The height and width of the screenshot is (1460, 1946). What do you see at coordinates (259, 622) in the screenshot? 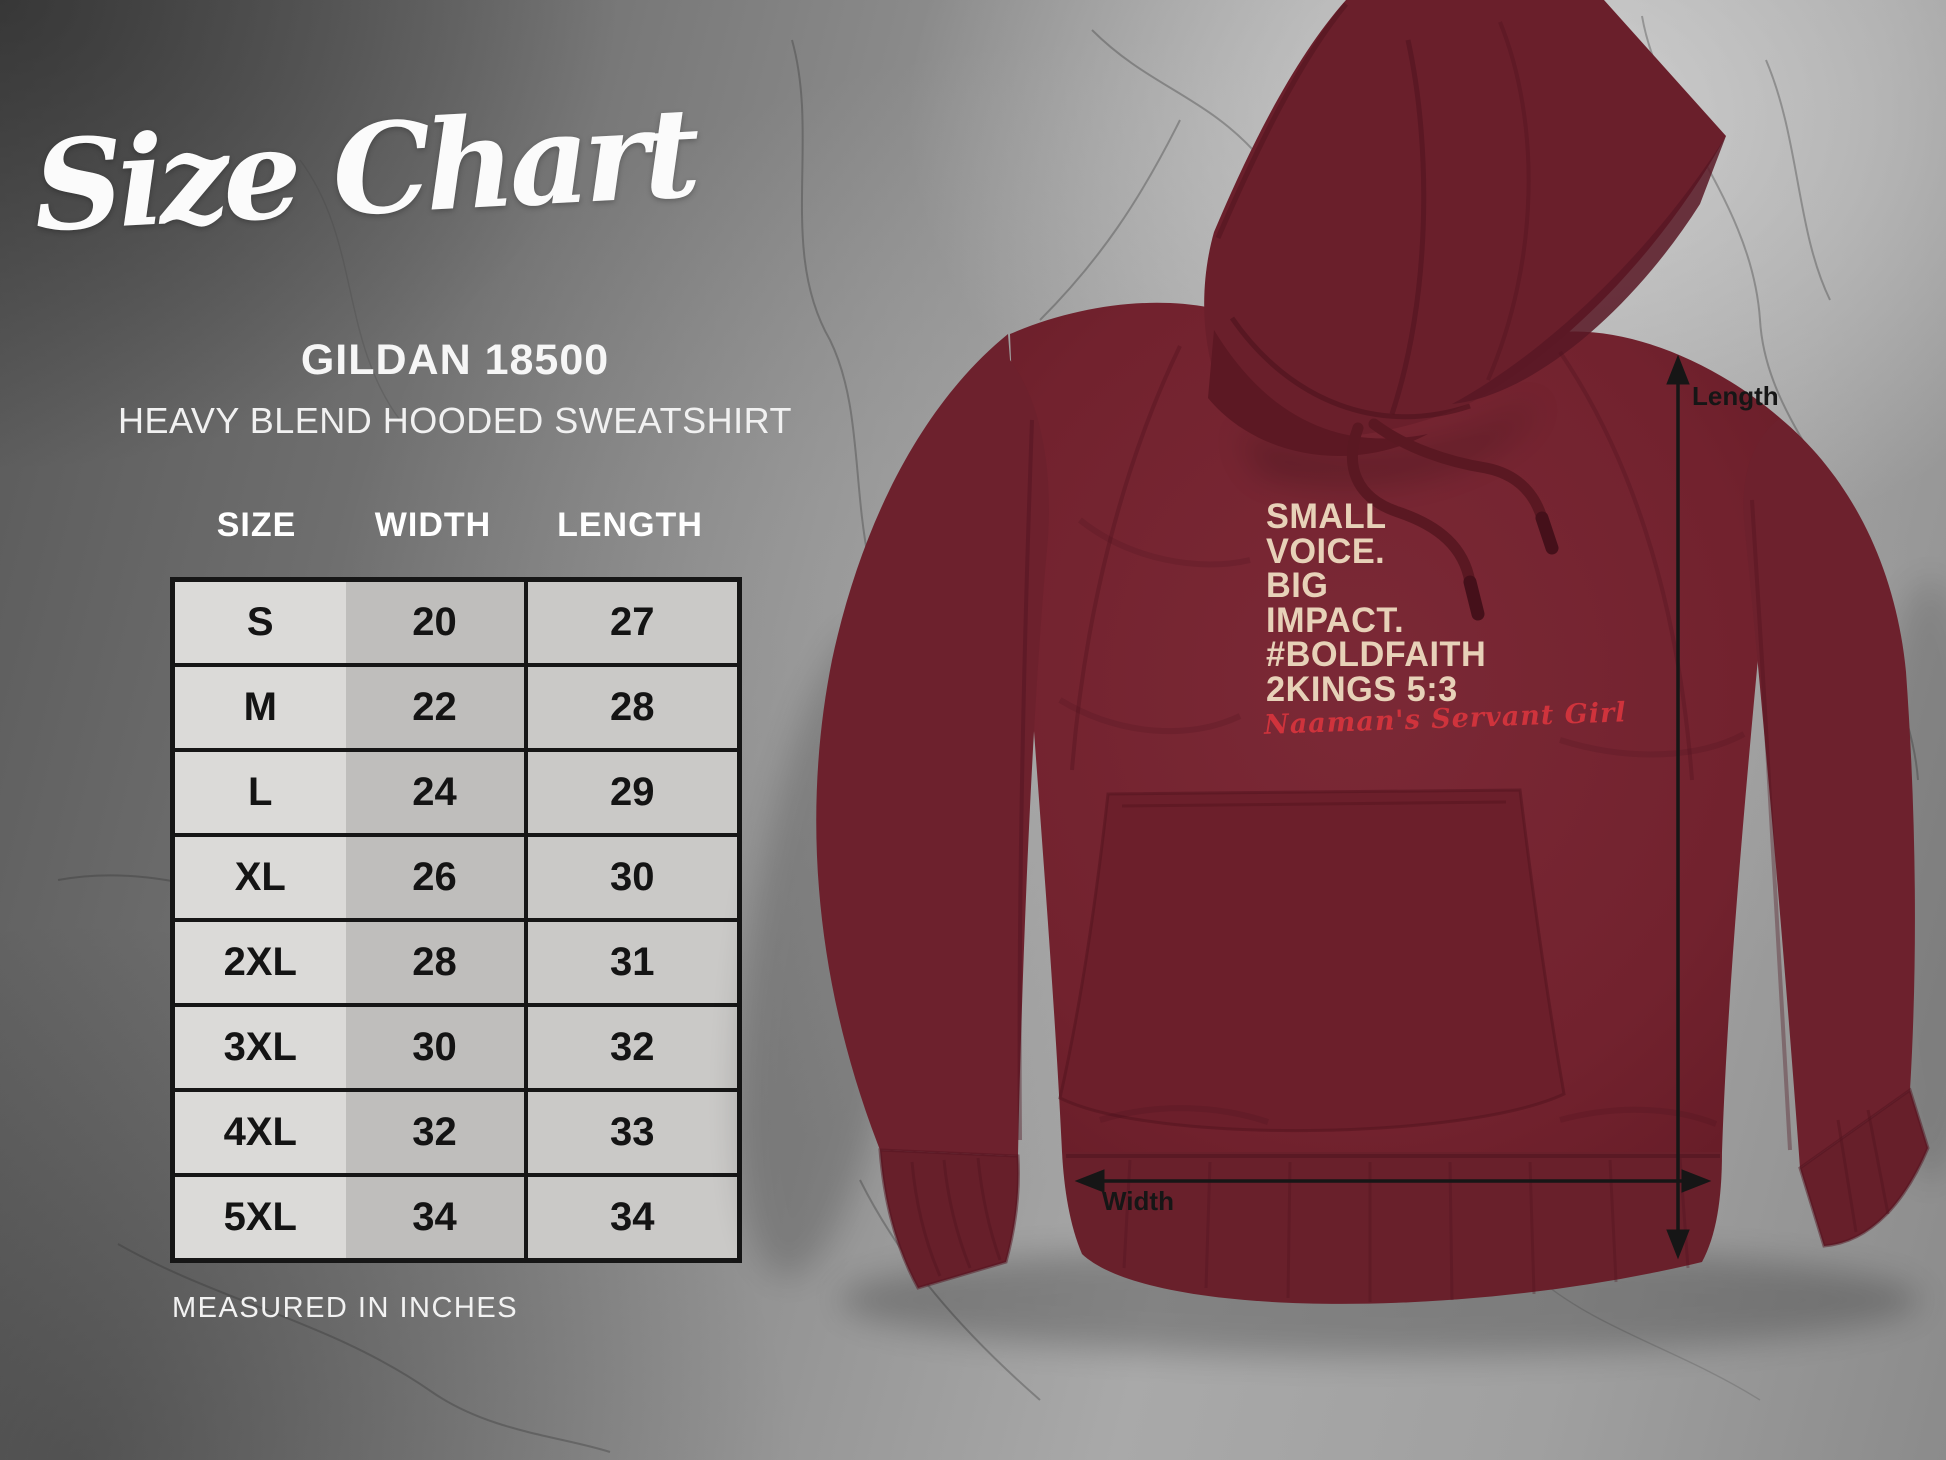
I see `size-cell: S` at bounding box center [259, 622].